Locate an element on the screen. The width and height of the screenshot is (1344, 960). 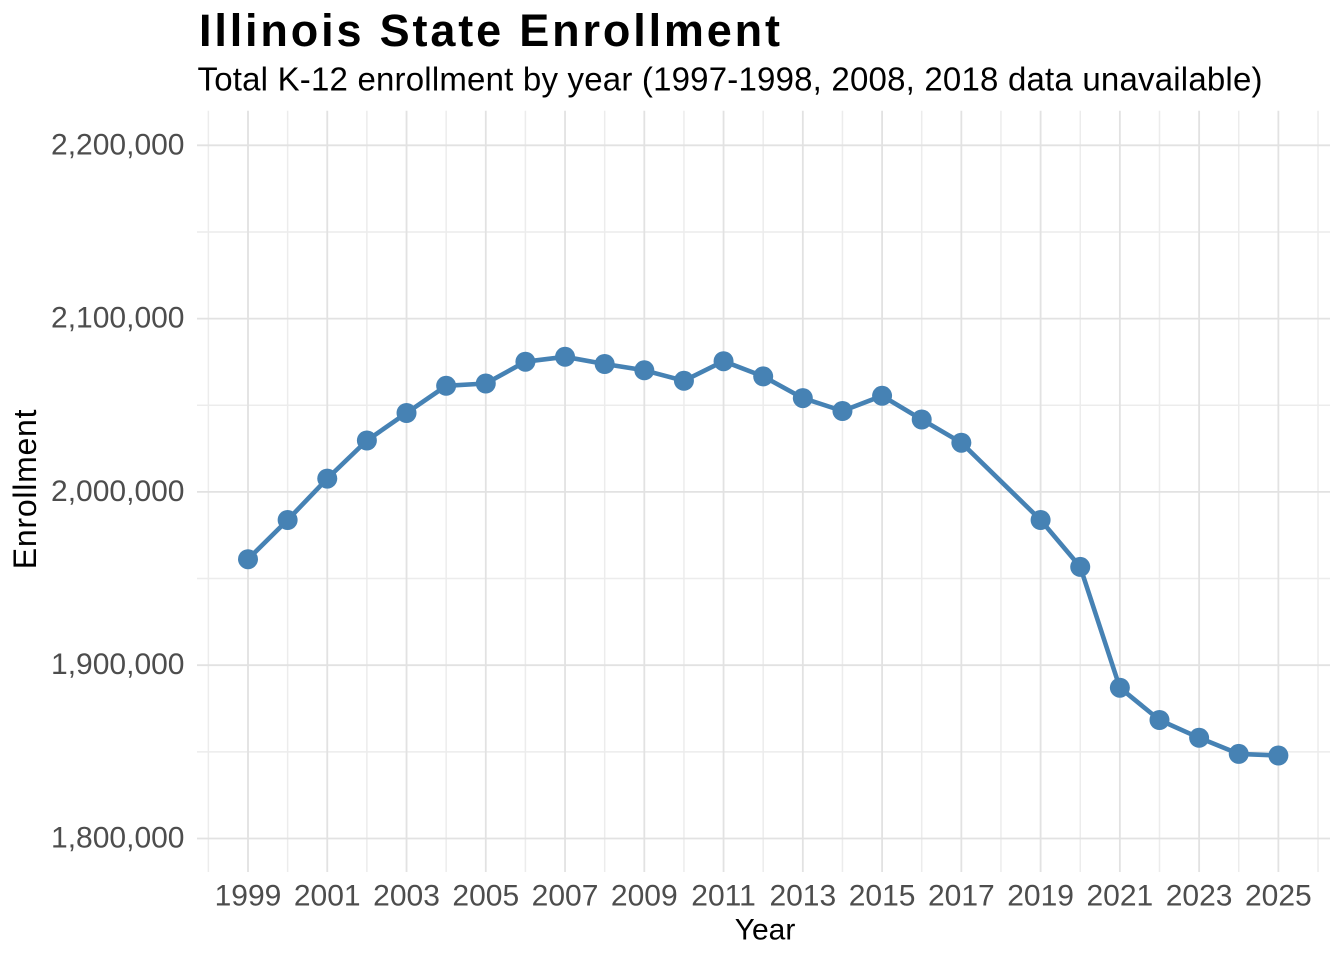
svg-text: 2007 is located at coordinates (565, 895).